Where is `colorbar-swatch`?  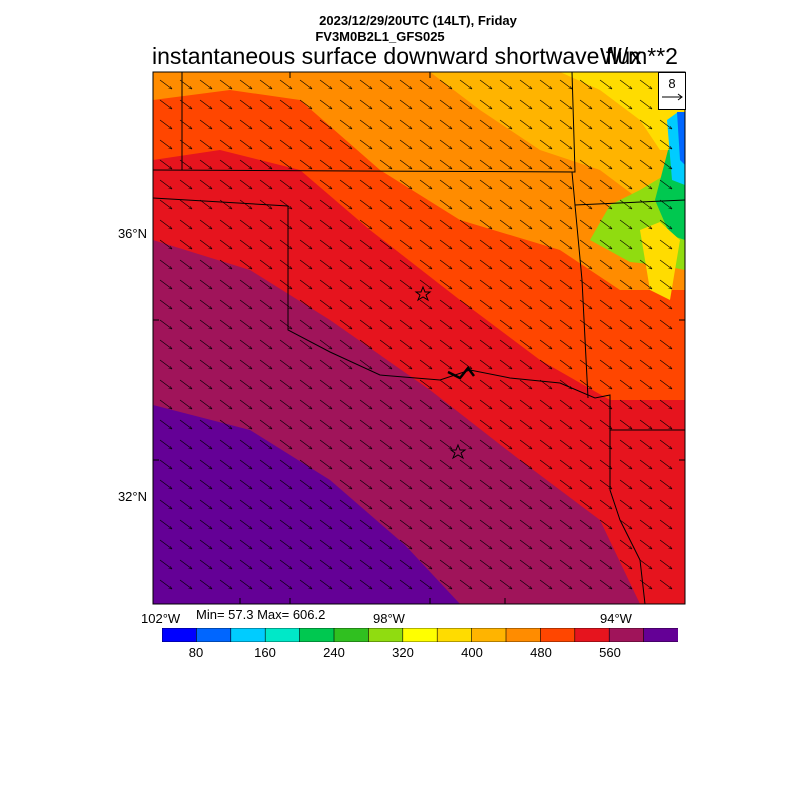 colorbar-swatch is located at coordinates (558, 635).